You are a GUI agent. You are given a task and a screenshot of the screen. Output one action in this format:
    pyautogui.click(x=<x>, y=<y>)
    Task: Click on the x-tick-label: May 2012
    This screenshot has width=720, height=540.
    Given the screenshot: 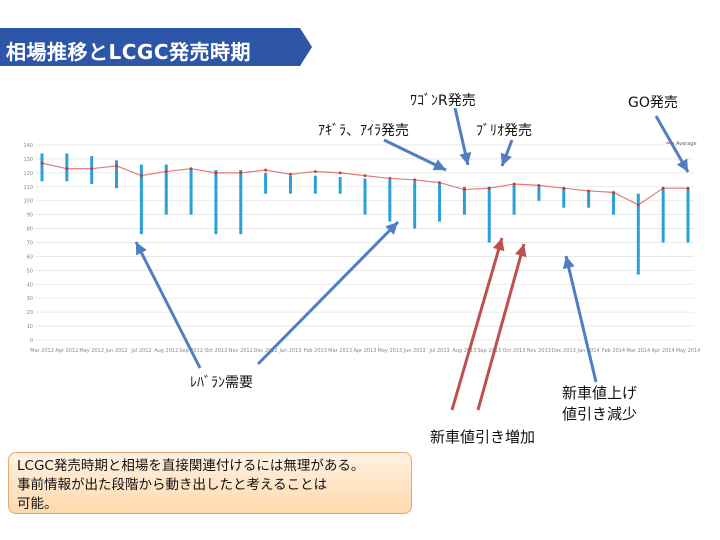 What is the action you would take?
    pyautogui.click(x=91, y=351)
    